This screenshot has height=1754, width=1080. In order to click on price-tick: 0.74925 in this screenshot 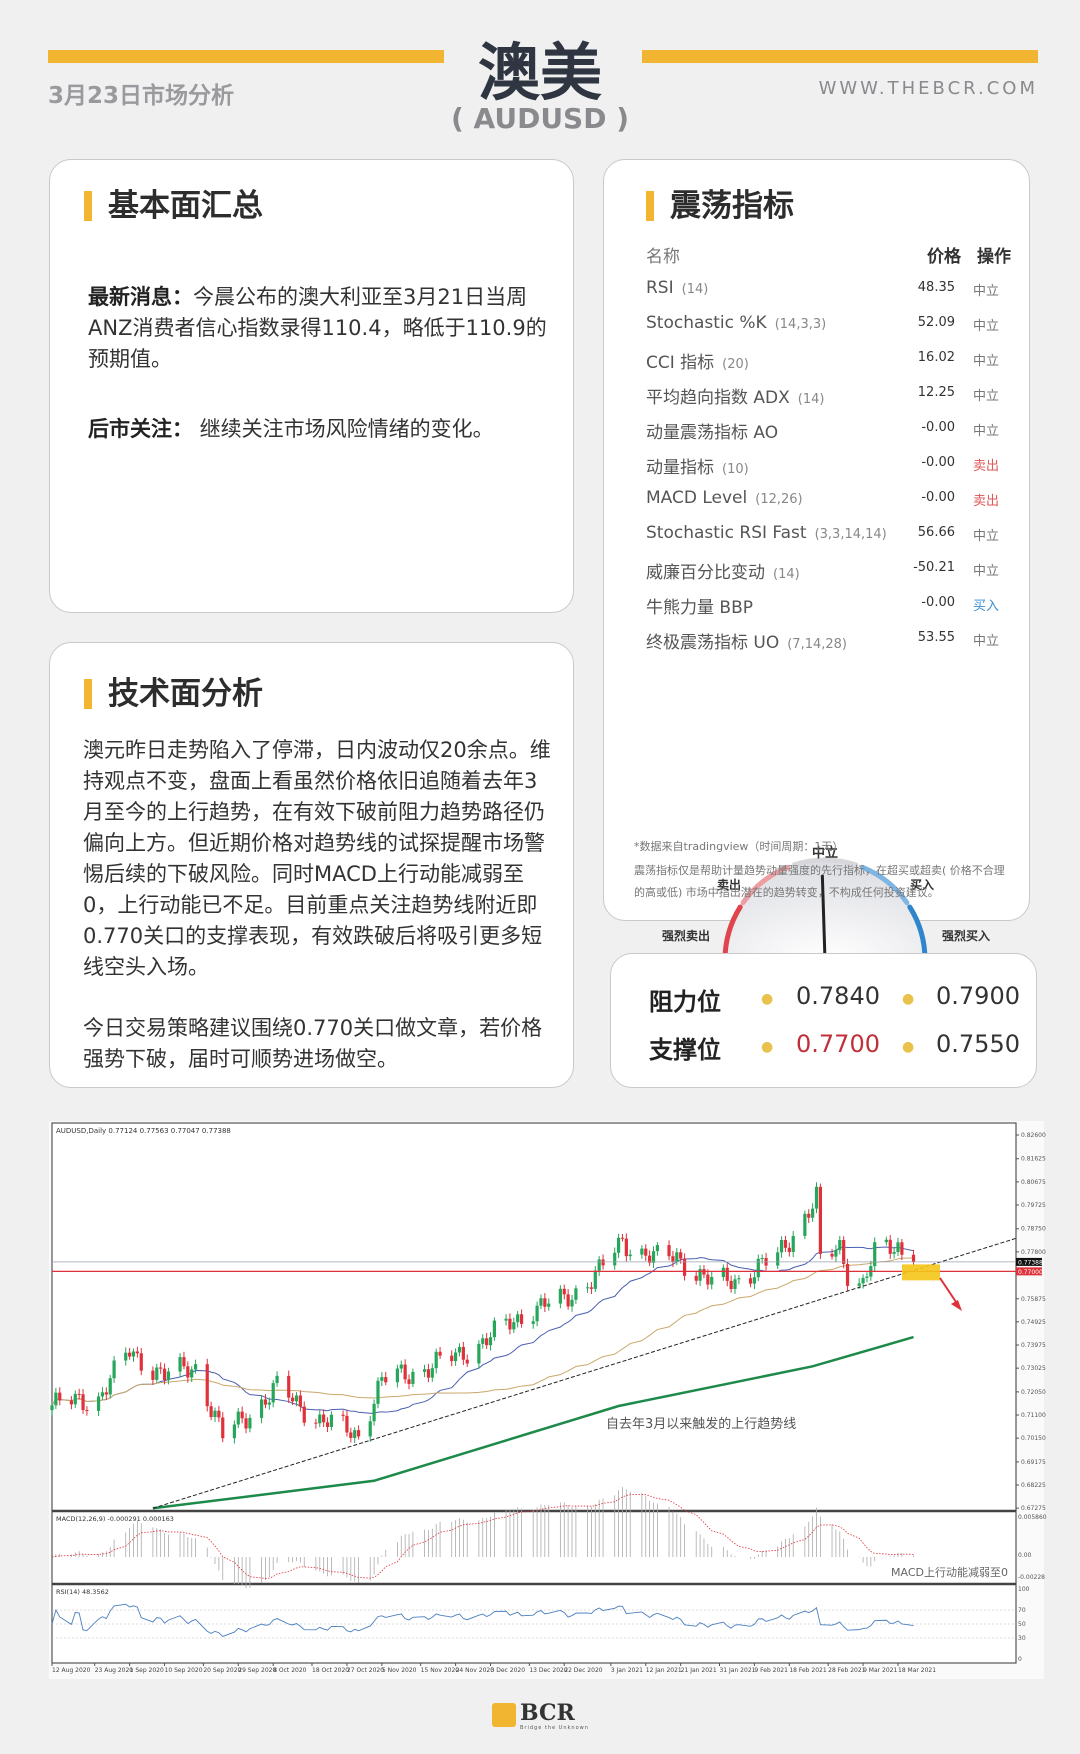, I will do `click(1033, 1322)`.